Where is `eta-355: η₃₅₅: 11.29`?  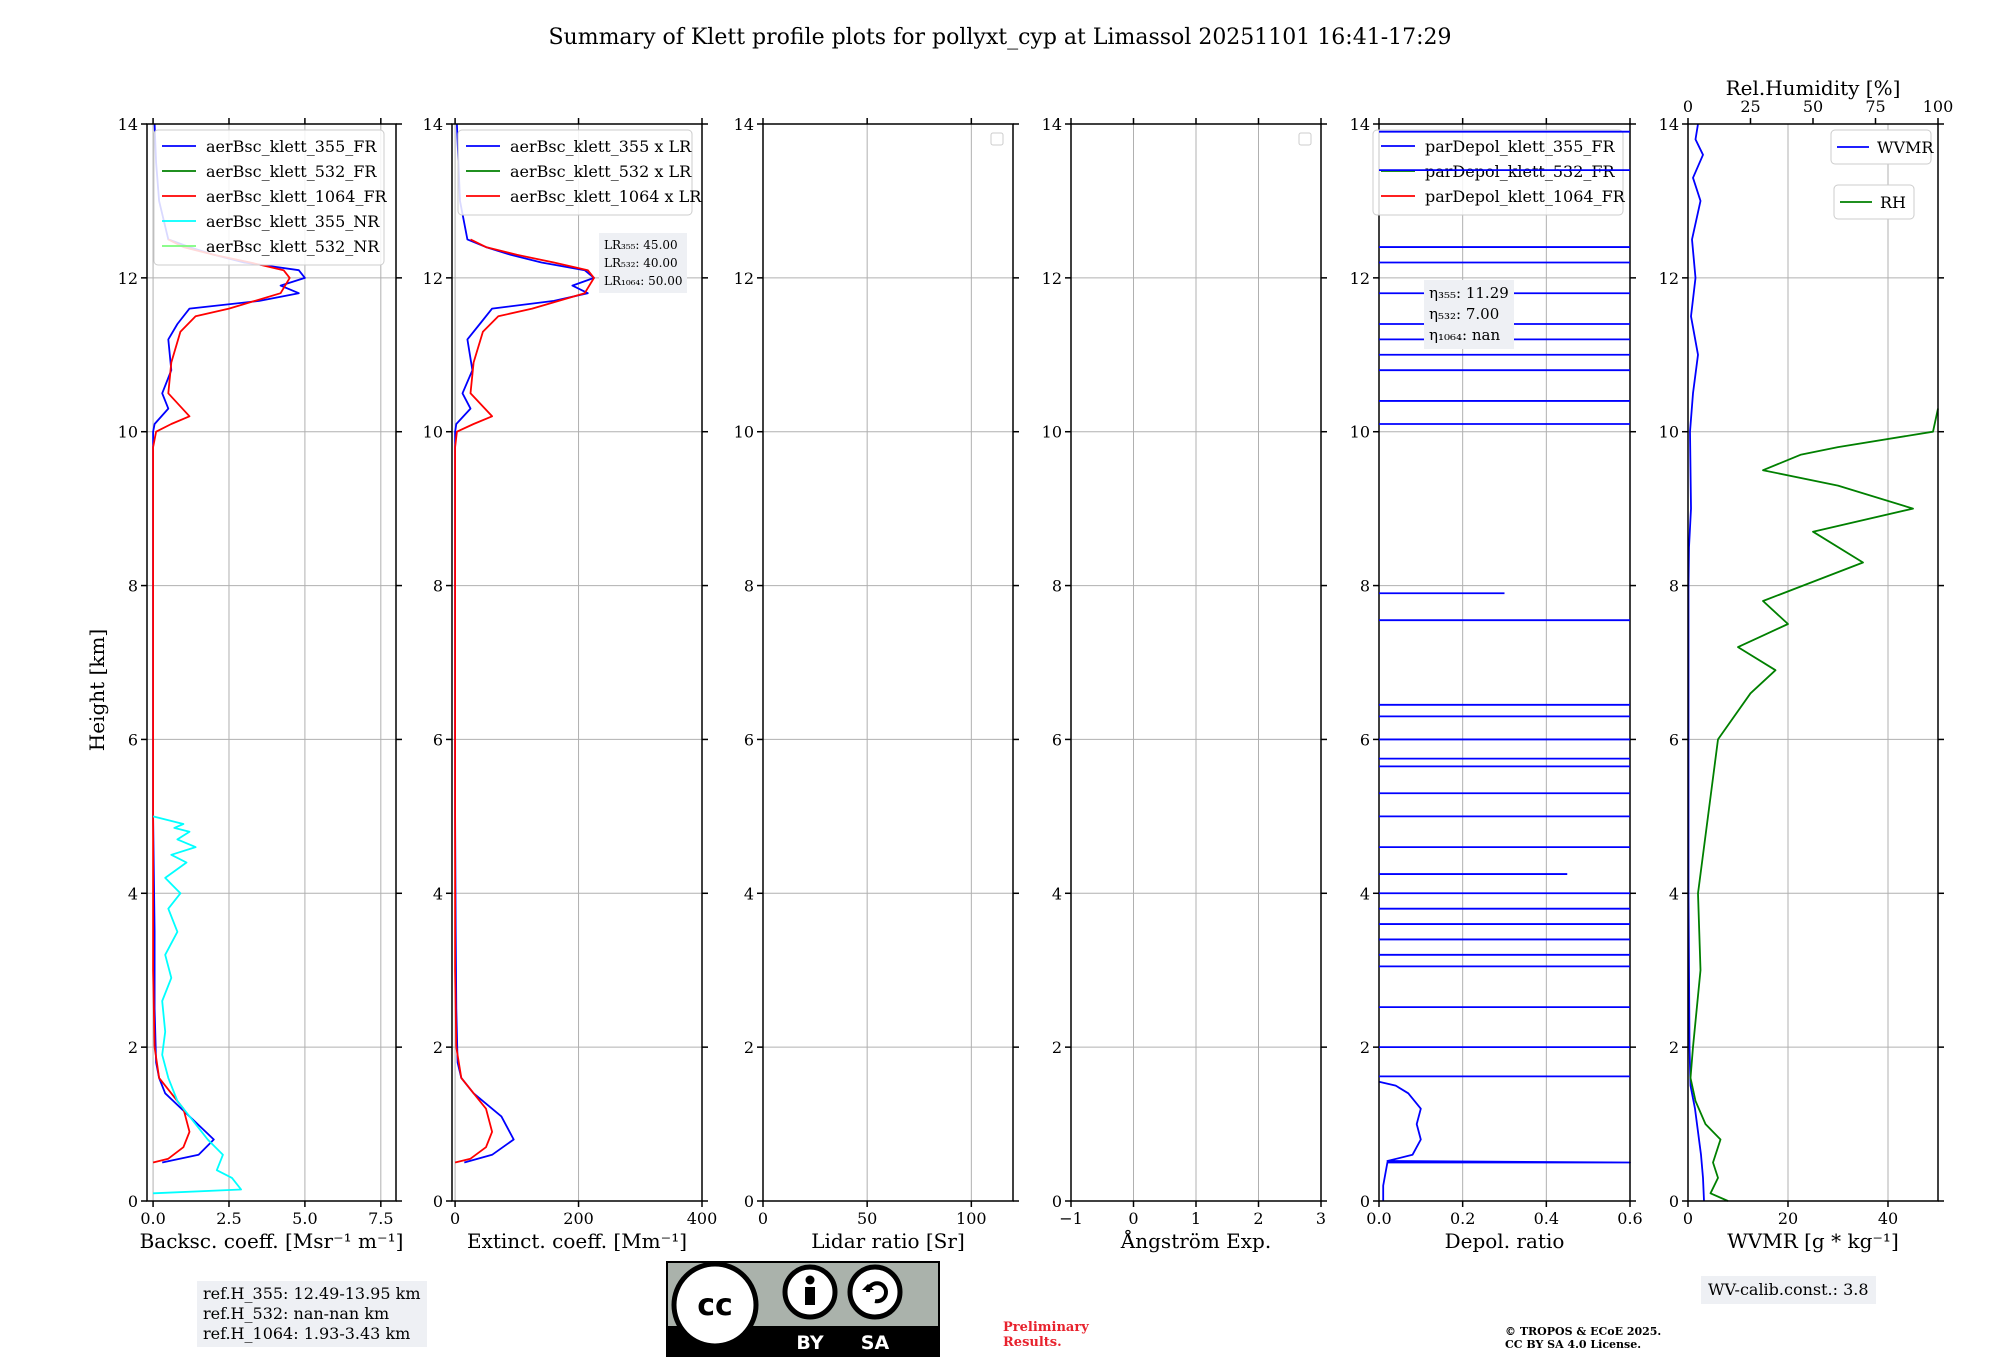
eta-355: η₃₅₅: 11.29 is located at coordinates (1469, 293).